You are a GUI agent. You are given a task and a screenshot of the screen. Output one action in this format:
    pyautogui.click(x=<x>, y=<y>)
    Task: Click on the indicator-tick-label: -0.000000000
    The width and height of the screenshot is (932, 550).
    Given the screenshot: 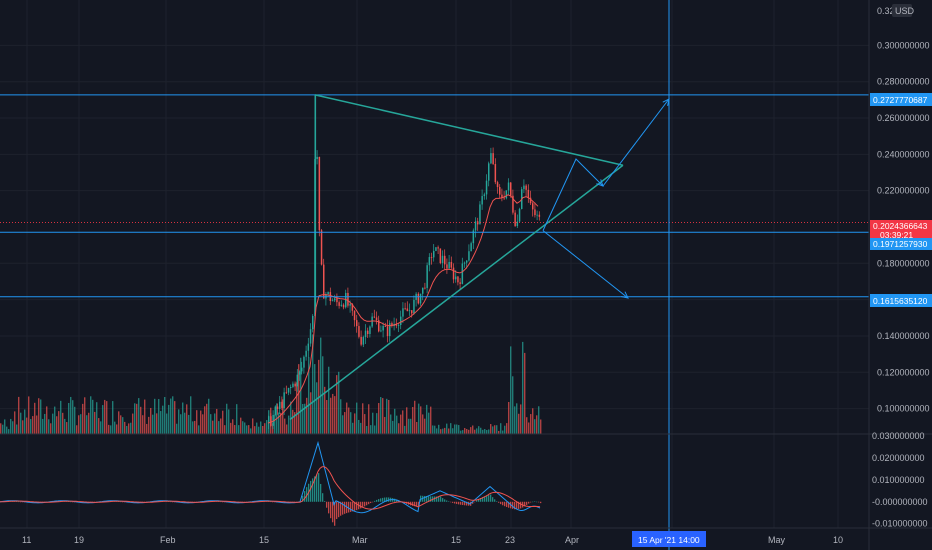 What is the action you would take?
    pyautogui.click(x=900, y=502)
    